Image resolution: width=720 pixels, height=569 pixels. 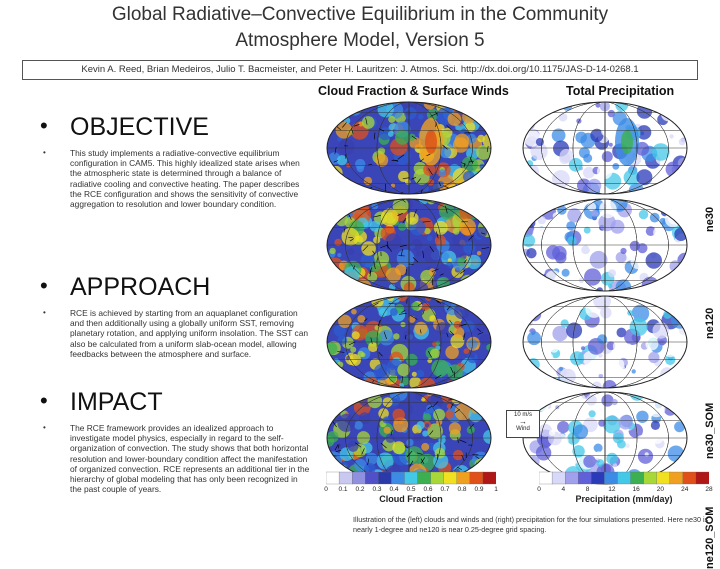 What do you see at coordinates (588, 490) in the screenshot?
I see `colorbar-tick-label: 8` at bounding box center [588, 490].